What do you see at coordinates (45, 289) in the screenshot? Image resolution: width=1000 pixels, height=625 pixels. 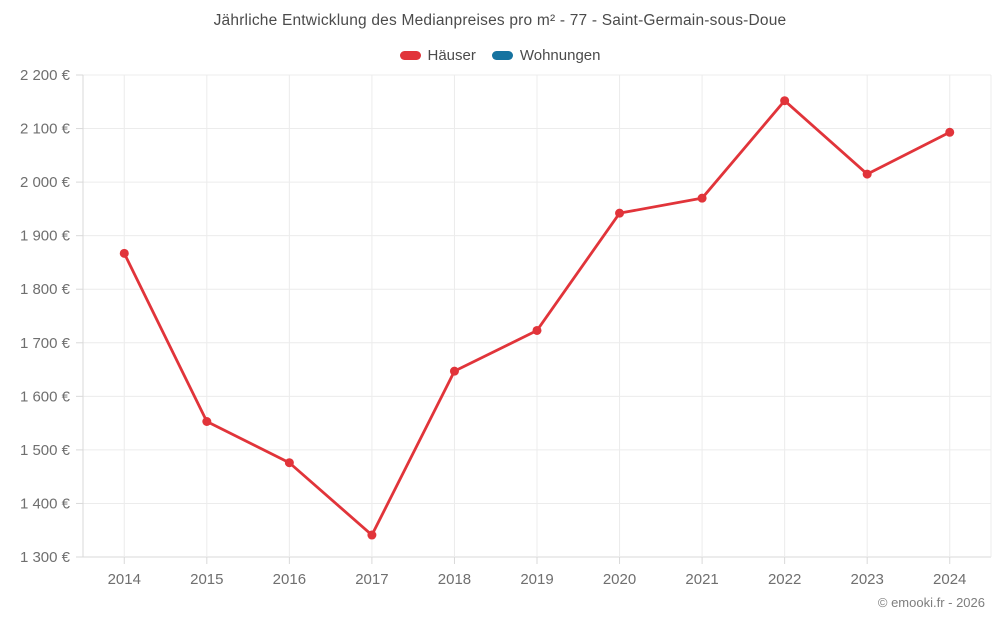 I see `y-tick-label: 1 800 €` at bounding box center [45, 289].